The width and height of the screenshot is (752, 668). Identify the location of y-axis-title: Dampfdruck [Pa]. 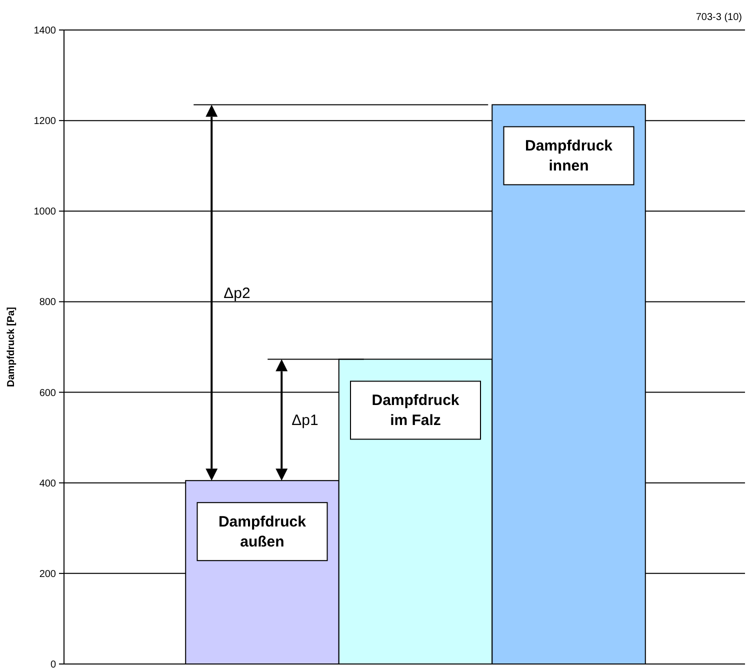
(11, 347).